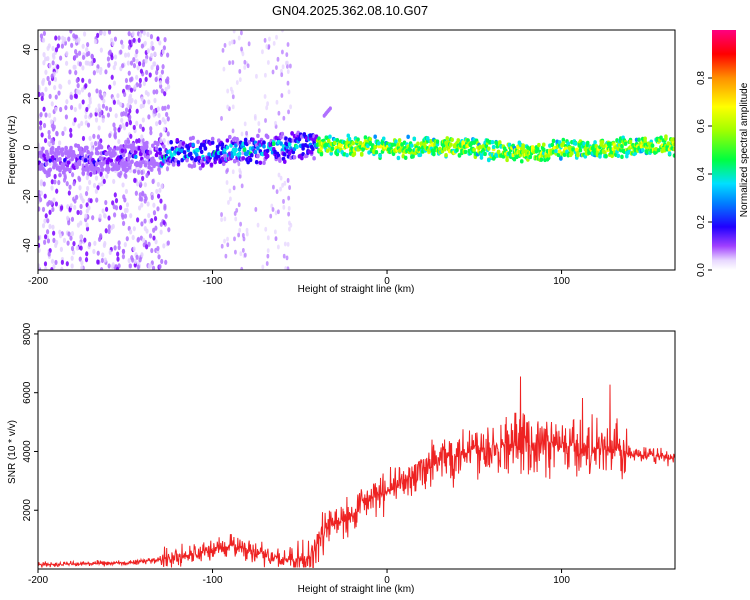 Image resolution: width=750 pixels, height=600 pixels. Describe the element at coordinates (387, 580) in the screenshot. I see `x-tick-label: 0` at that location.